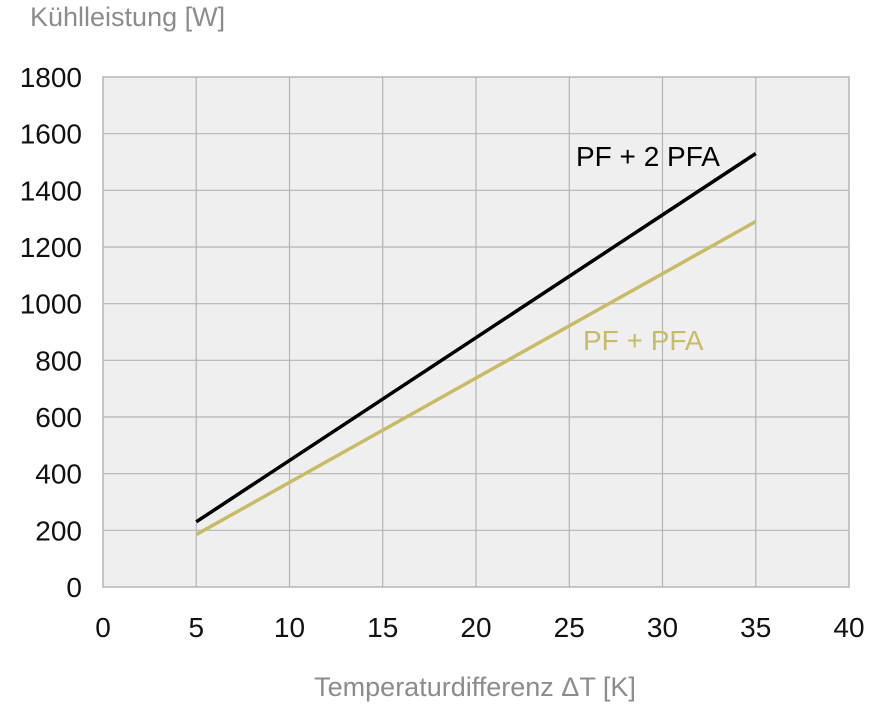 This screenshot has height=713, width=877. Describe the element at coordinates (475, 627) in the screenshot. I see `x-tick-label: 20` at that location.